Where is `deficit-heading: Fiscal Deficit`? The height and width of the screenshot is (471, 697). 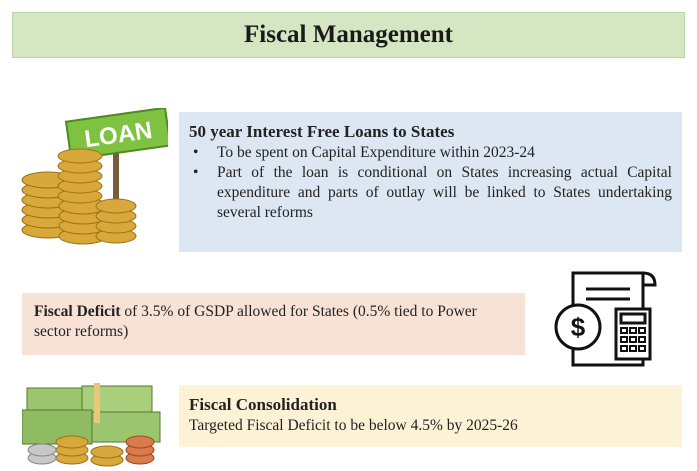
deficit-heading: Fiscal Deficit is located at coordinates (77, 311).